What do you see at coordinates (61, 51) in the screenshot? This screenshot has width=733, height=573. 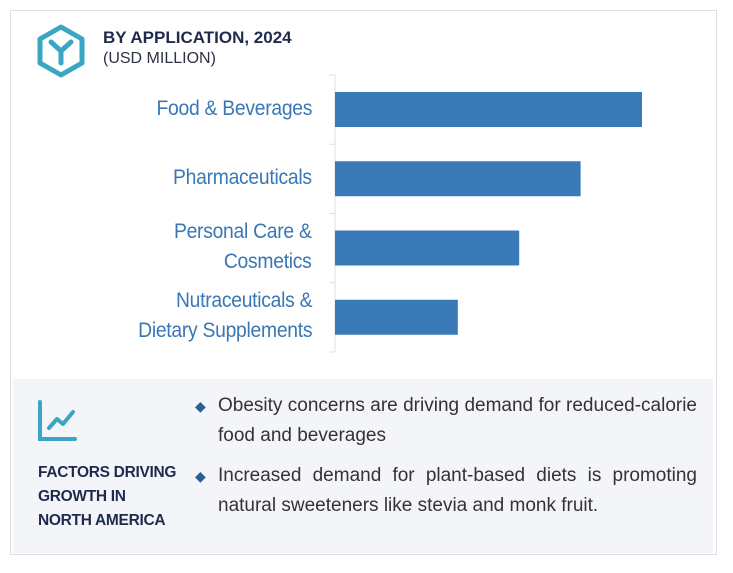 I see `hexagon-y-logo-icon` at bounding box center [61, 51].